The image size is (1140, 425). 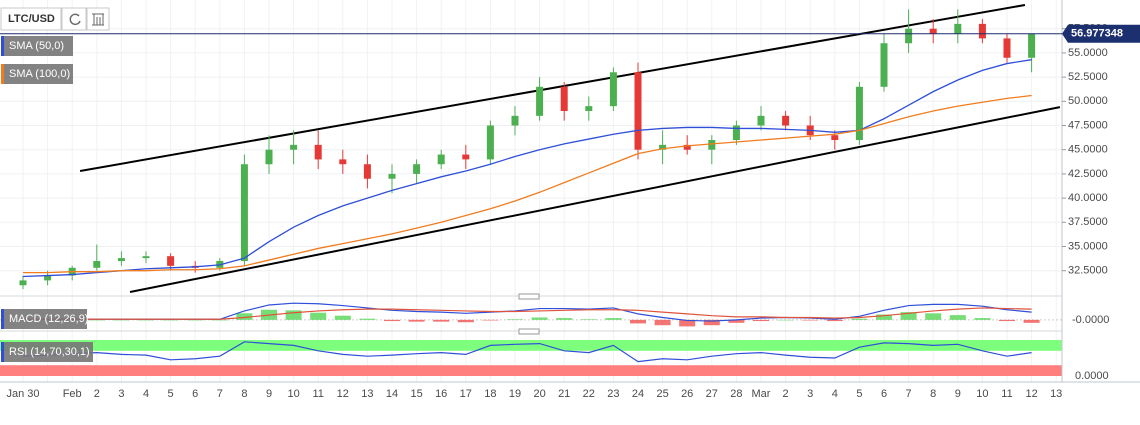 I want to click on x-tick-label: 14, so click(x=392, y=394).